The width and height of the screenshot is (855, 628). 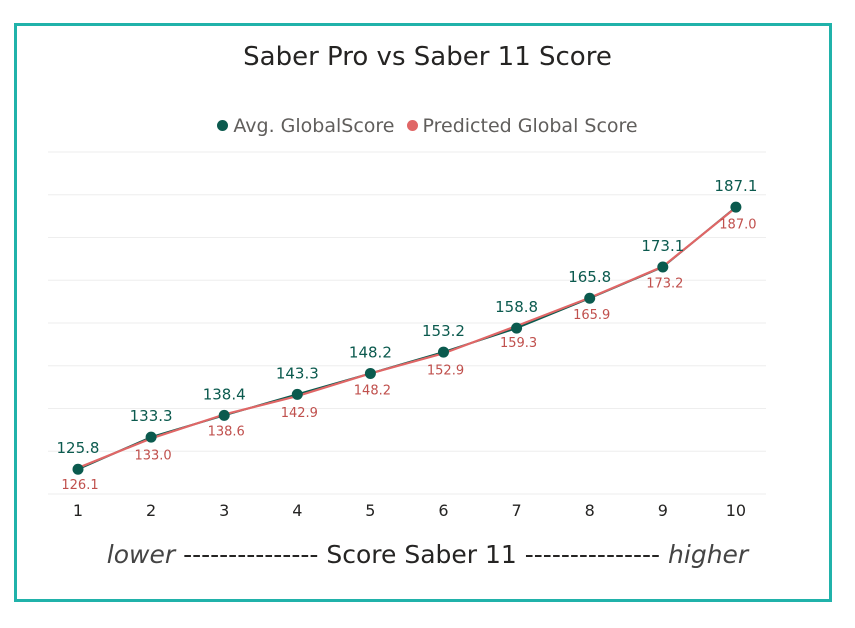 I want to click on data-label-predicted: 152.9, so click(x=445, y=370).